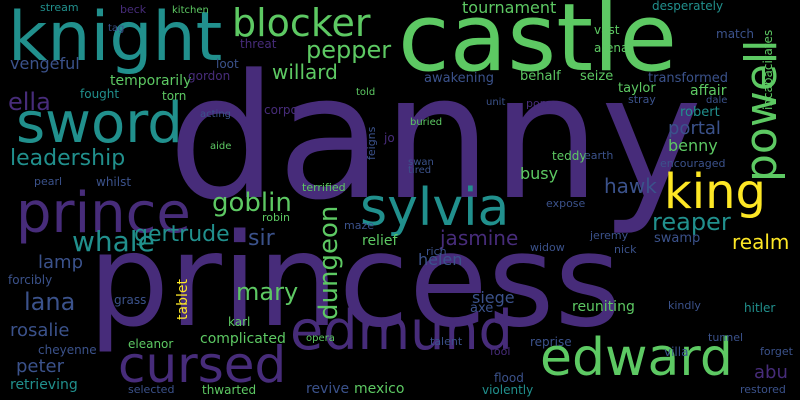  I want to click on word-corporate: corporate, so click(293, 110).